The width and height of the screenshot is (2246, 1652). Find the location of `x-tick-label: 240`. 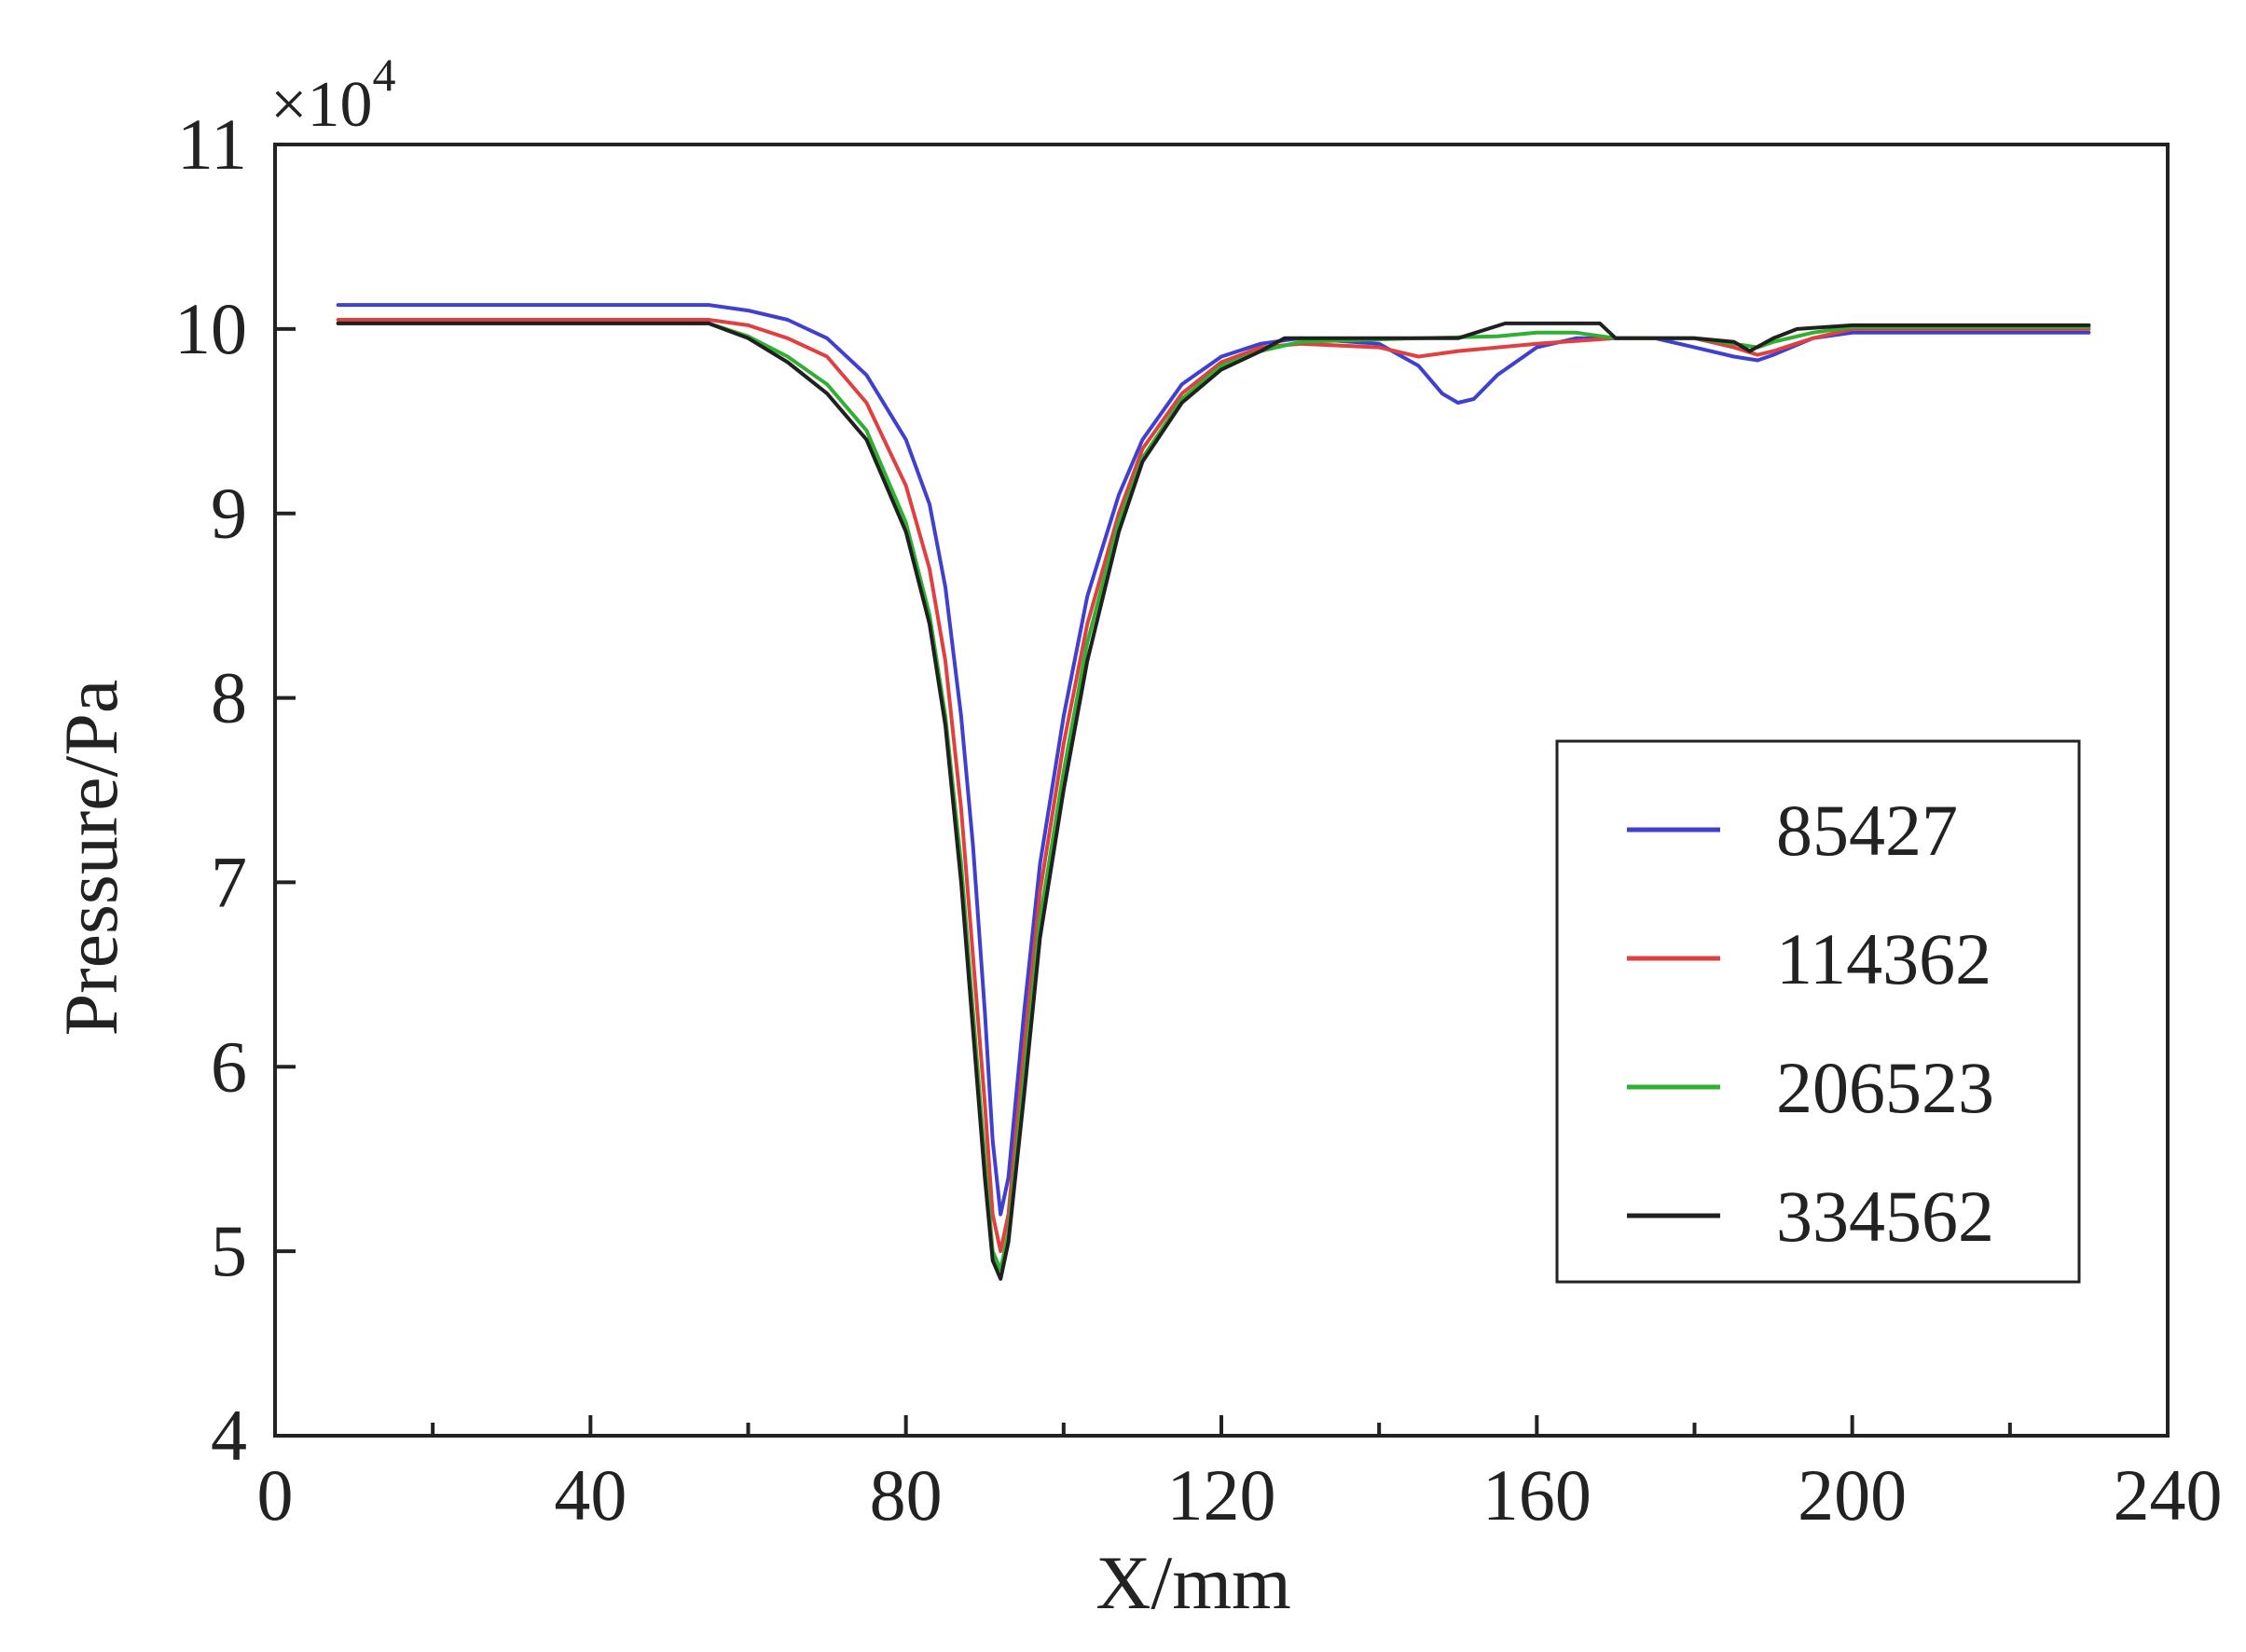

x-tick-label: 240 is located at coordinates (2168, 1495).